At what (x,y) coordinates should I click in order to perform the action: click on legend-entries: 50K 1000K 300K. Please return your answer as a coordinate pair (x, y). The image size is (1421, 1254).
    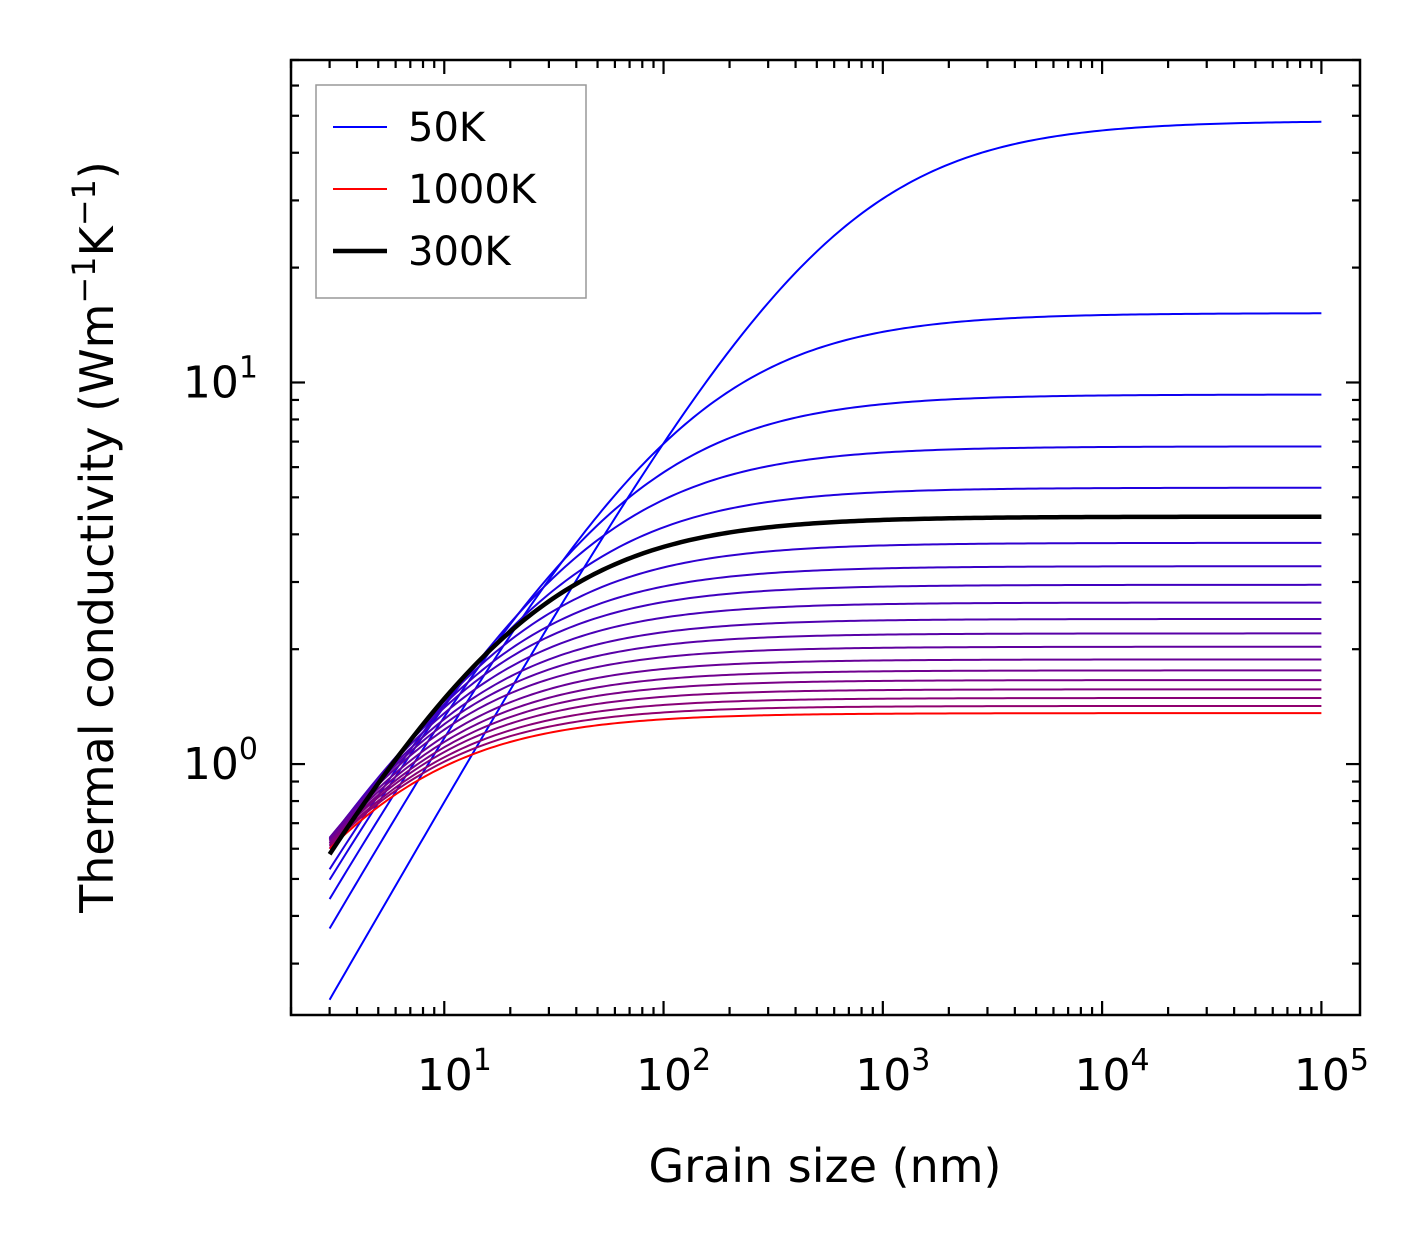
    Looking at the image, I should click on (435, 190).